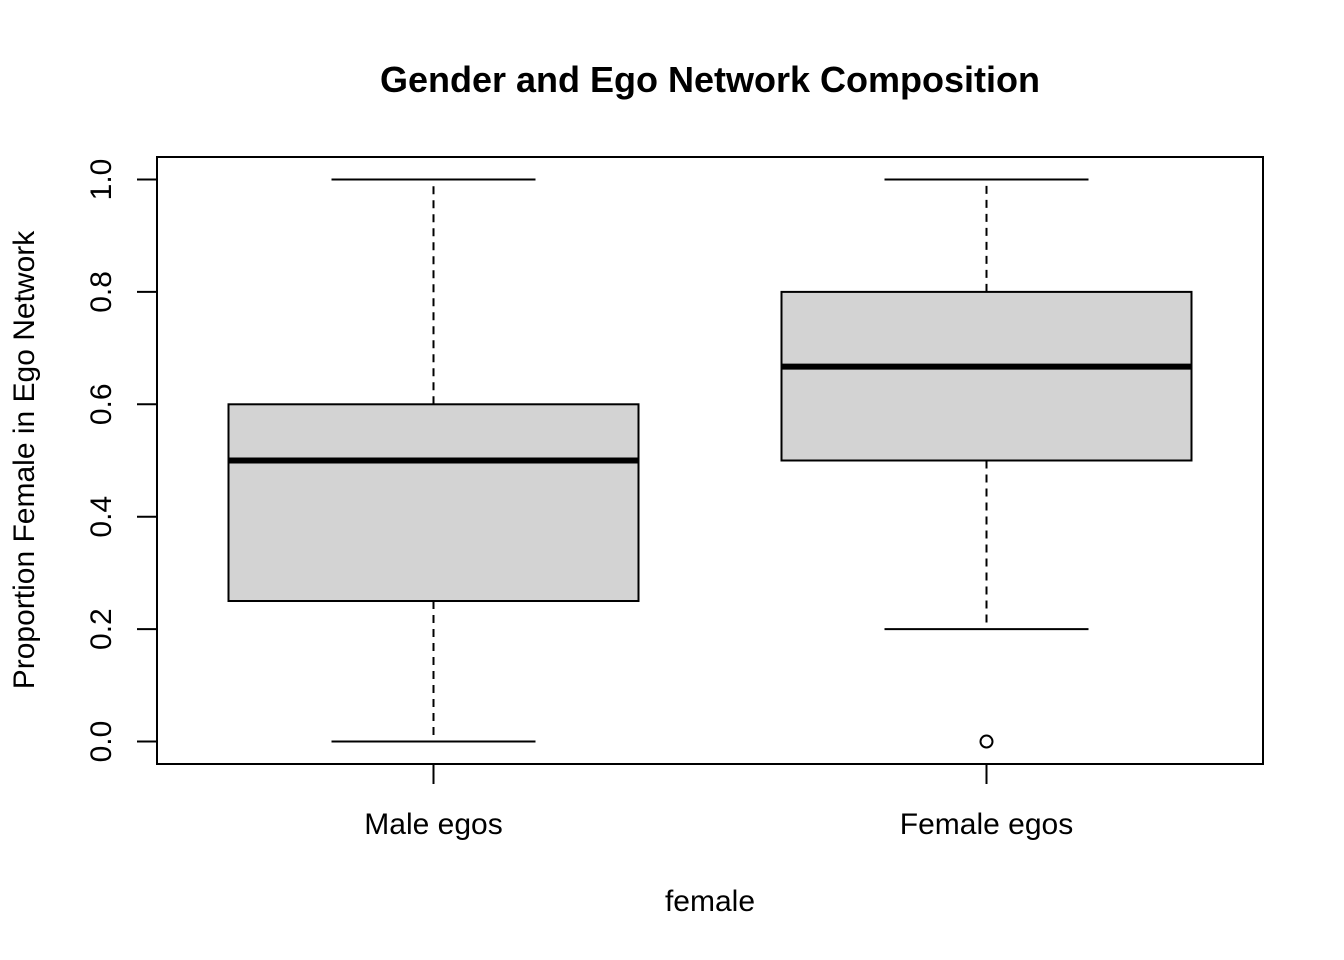  I want to click on x-axis-label: female, so click(710, 901).